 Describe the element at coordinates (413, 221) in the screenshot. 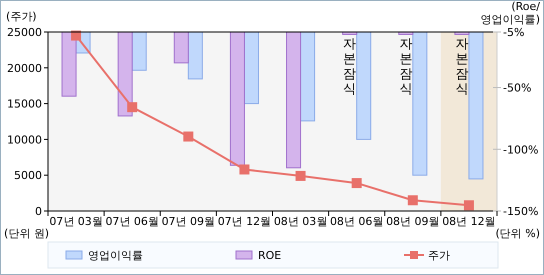

I see `x-tick-label: 08년 09월` at that location.